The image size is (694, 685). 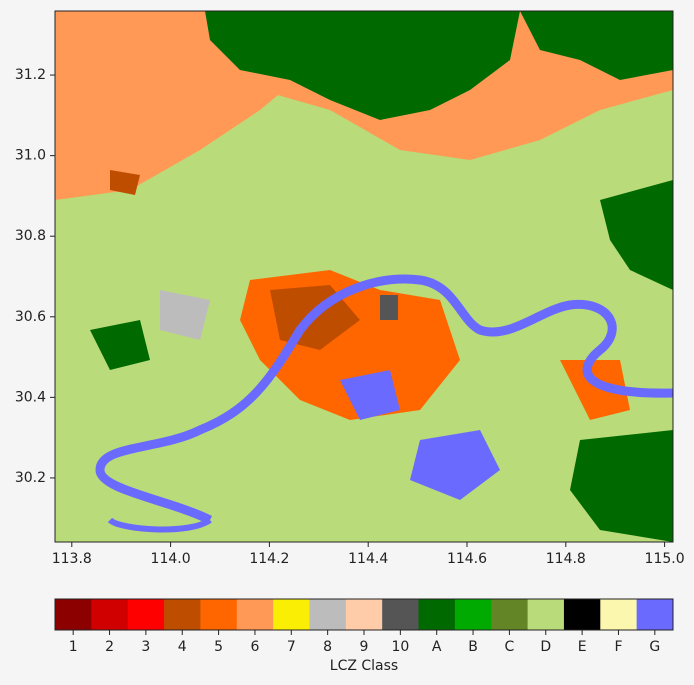 What do you see at coordinates (665, 559) in the screenshot?
I see `x-tick-label: 115.0` at bounding box center [665, 559].